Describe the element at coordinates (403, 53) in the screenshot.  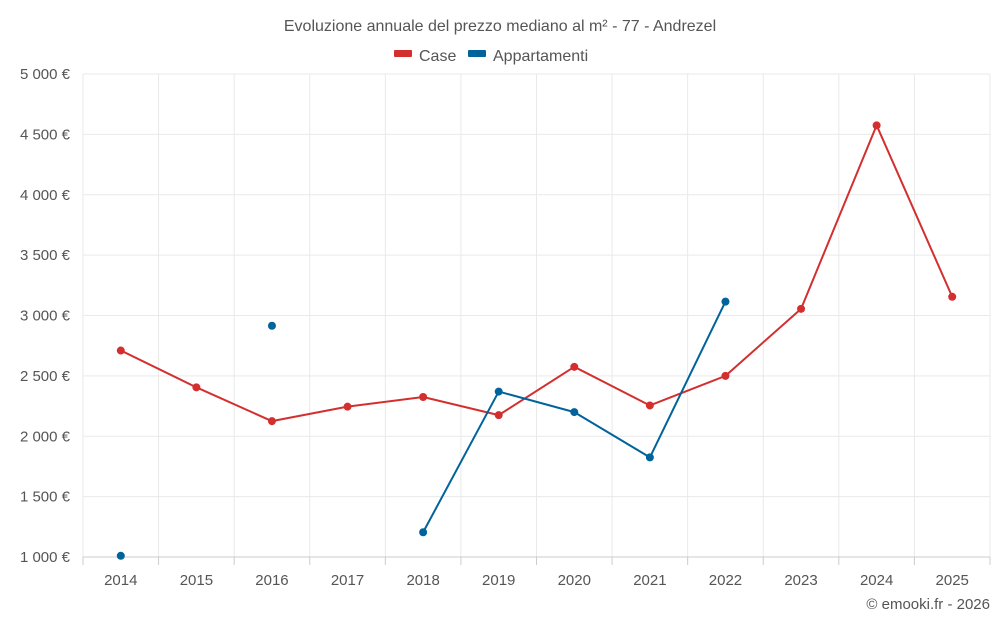
I see `legend-swatch-case` at that location.